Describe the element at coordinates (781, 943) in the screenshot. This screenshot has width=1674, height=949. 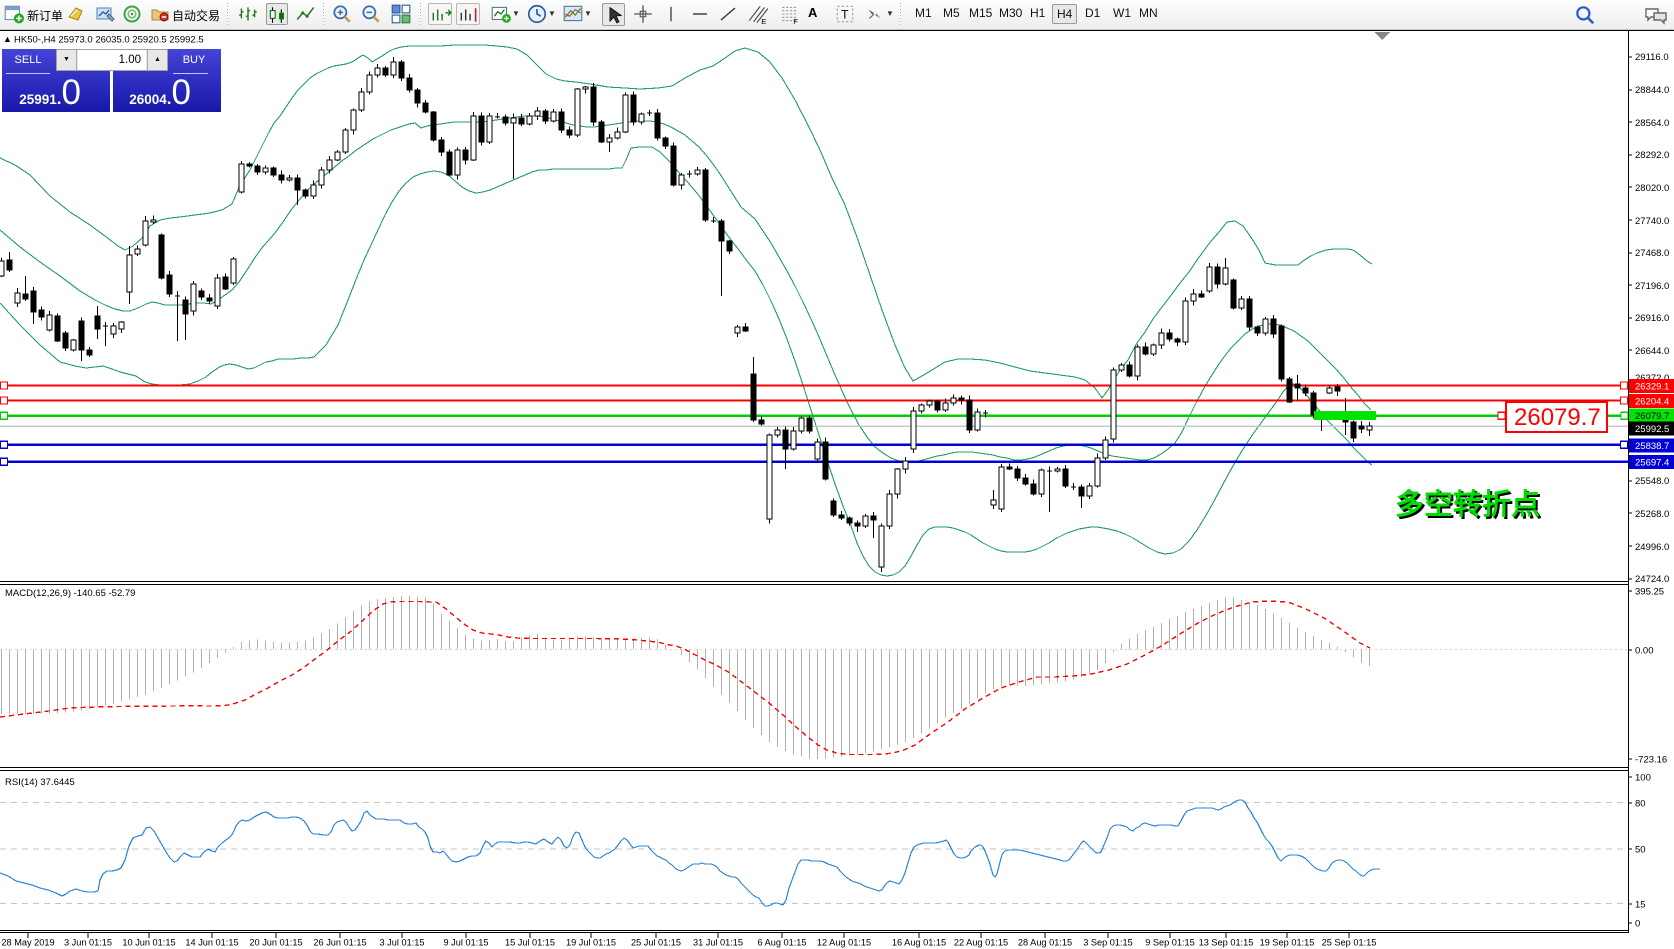
I see `svg-text: 6 Aug 01:15` at that location.